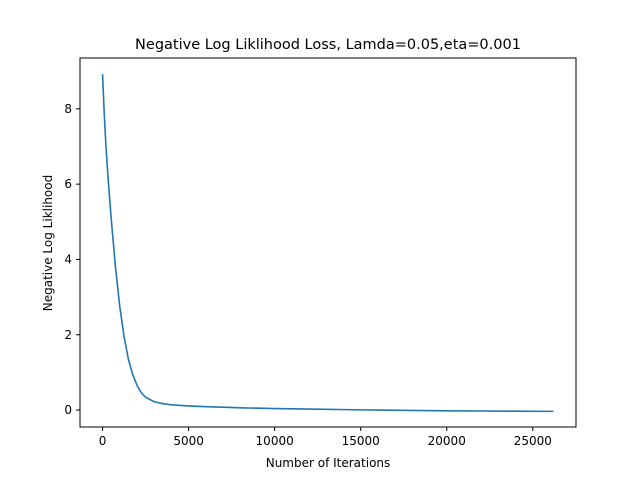 The height and width of the screenshot is (484, 640). I want to click on y-tick-label: 8, so click(68, 109).